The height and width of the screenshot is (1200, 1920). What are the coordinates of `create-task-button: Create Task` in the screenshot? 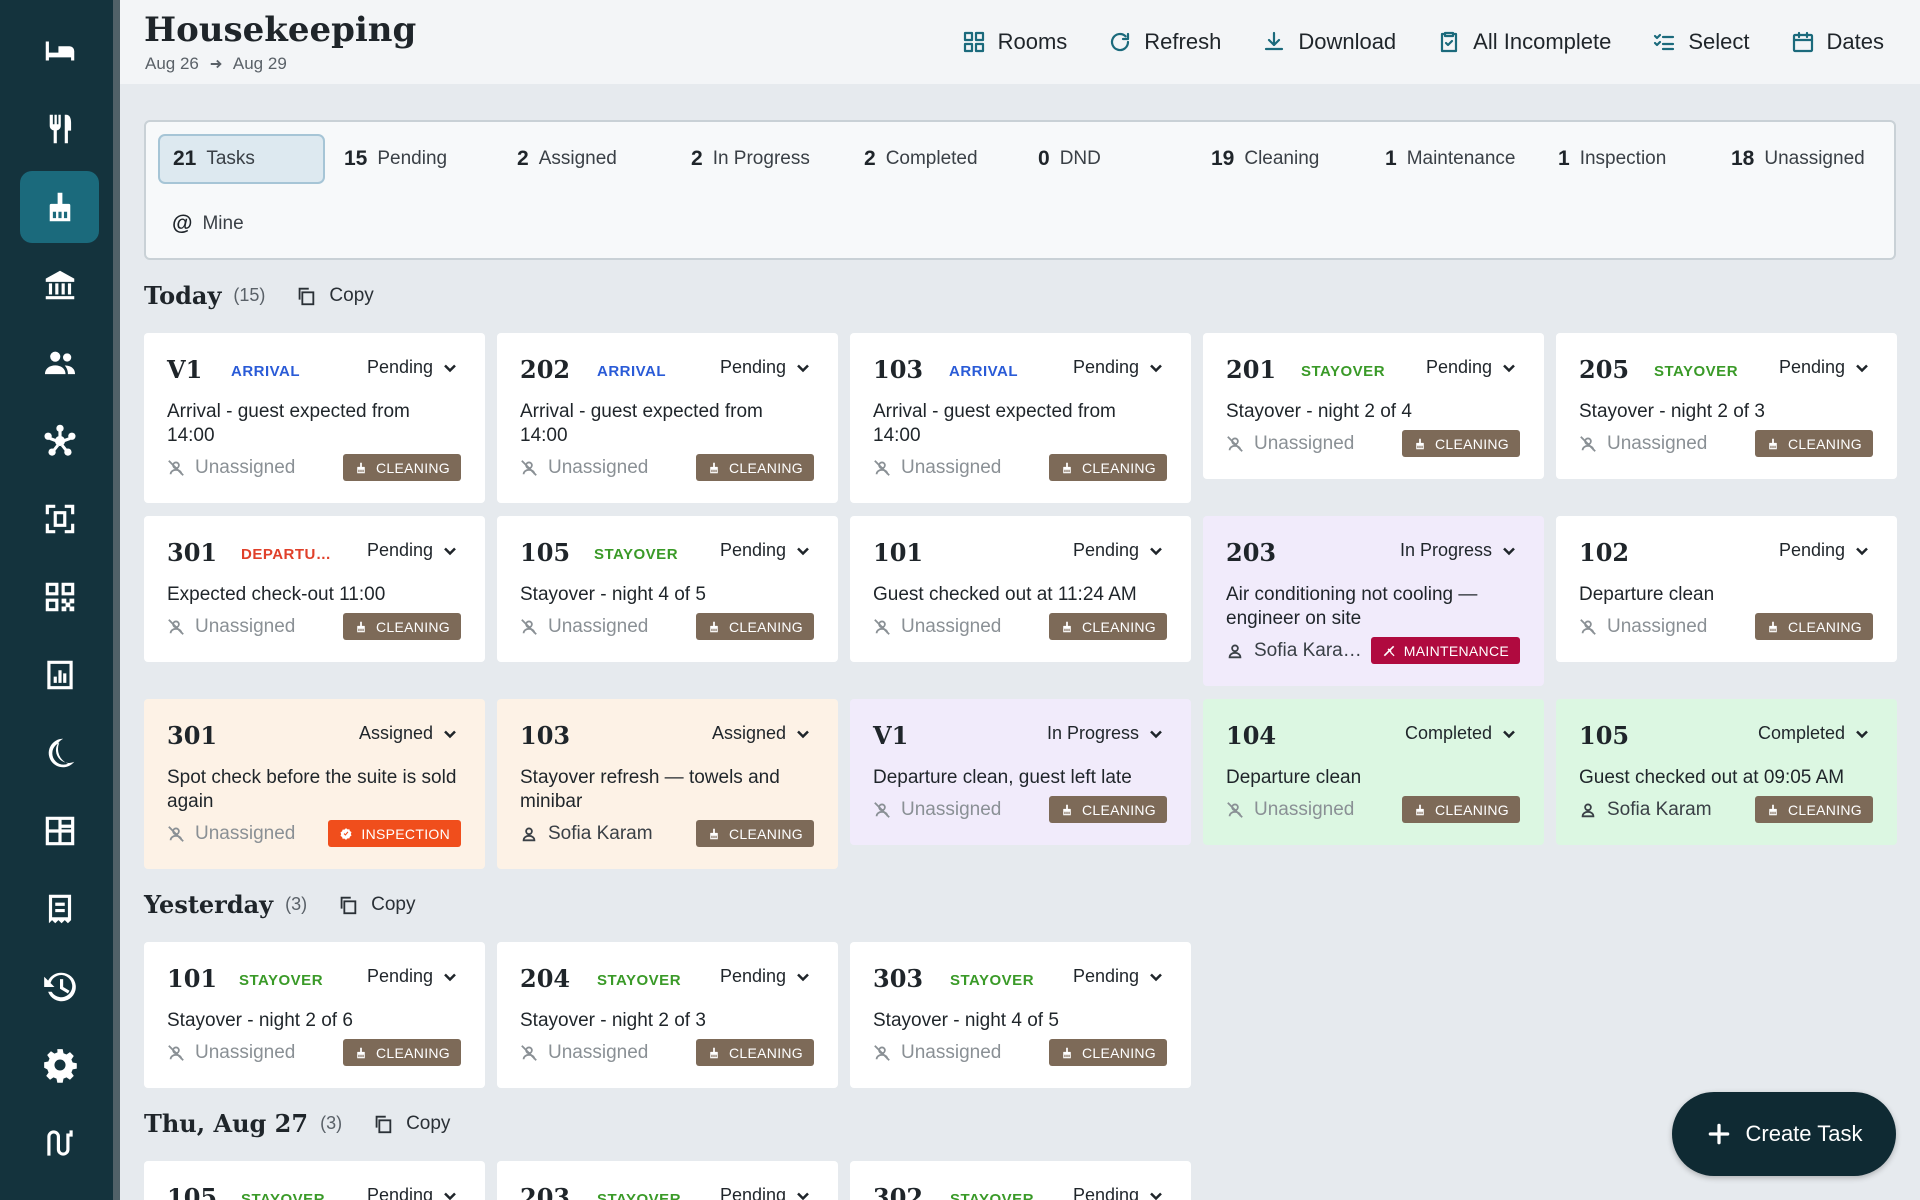 It's located at (1784, 1134).